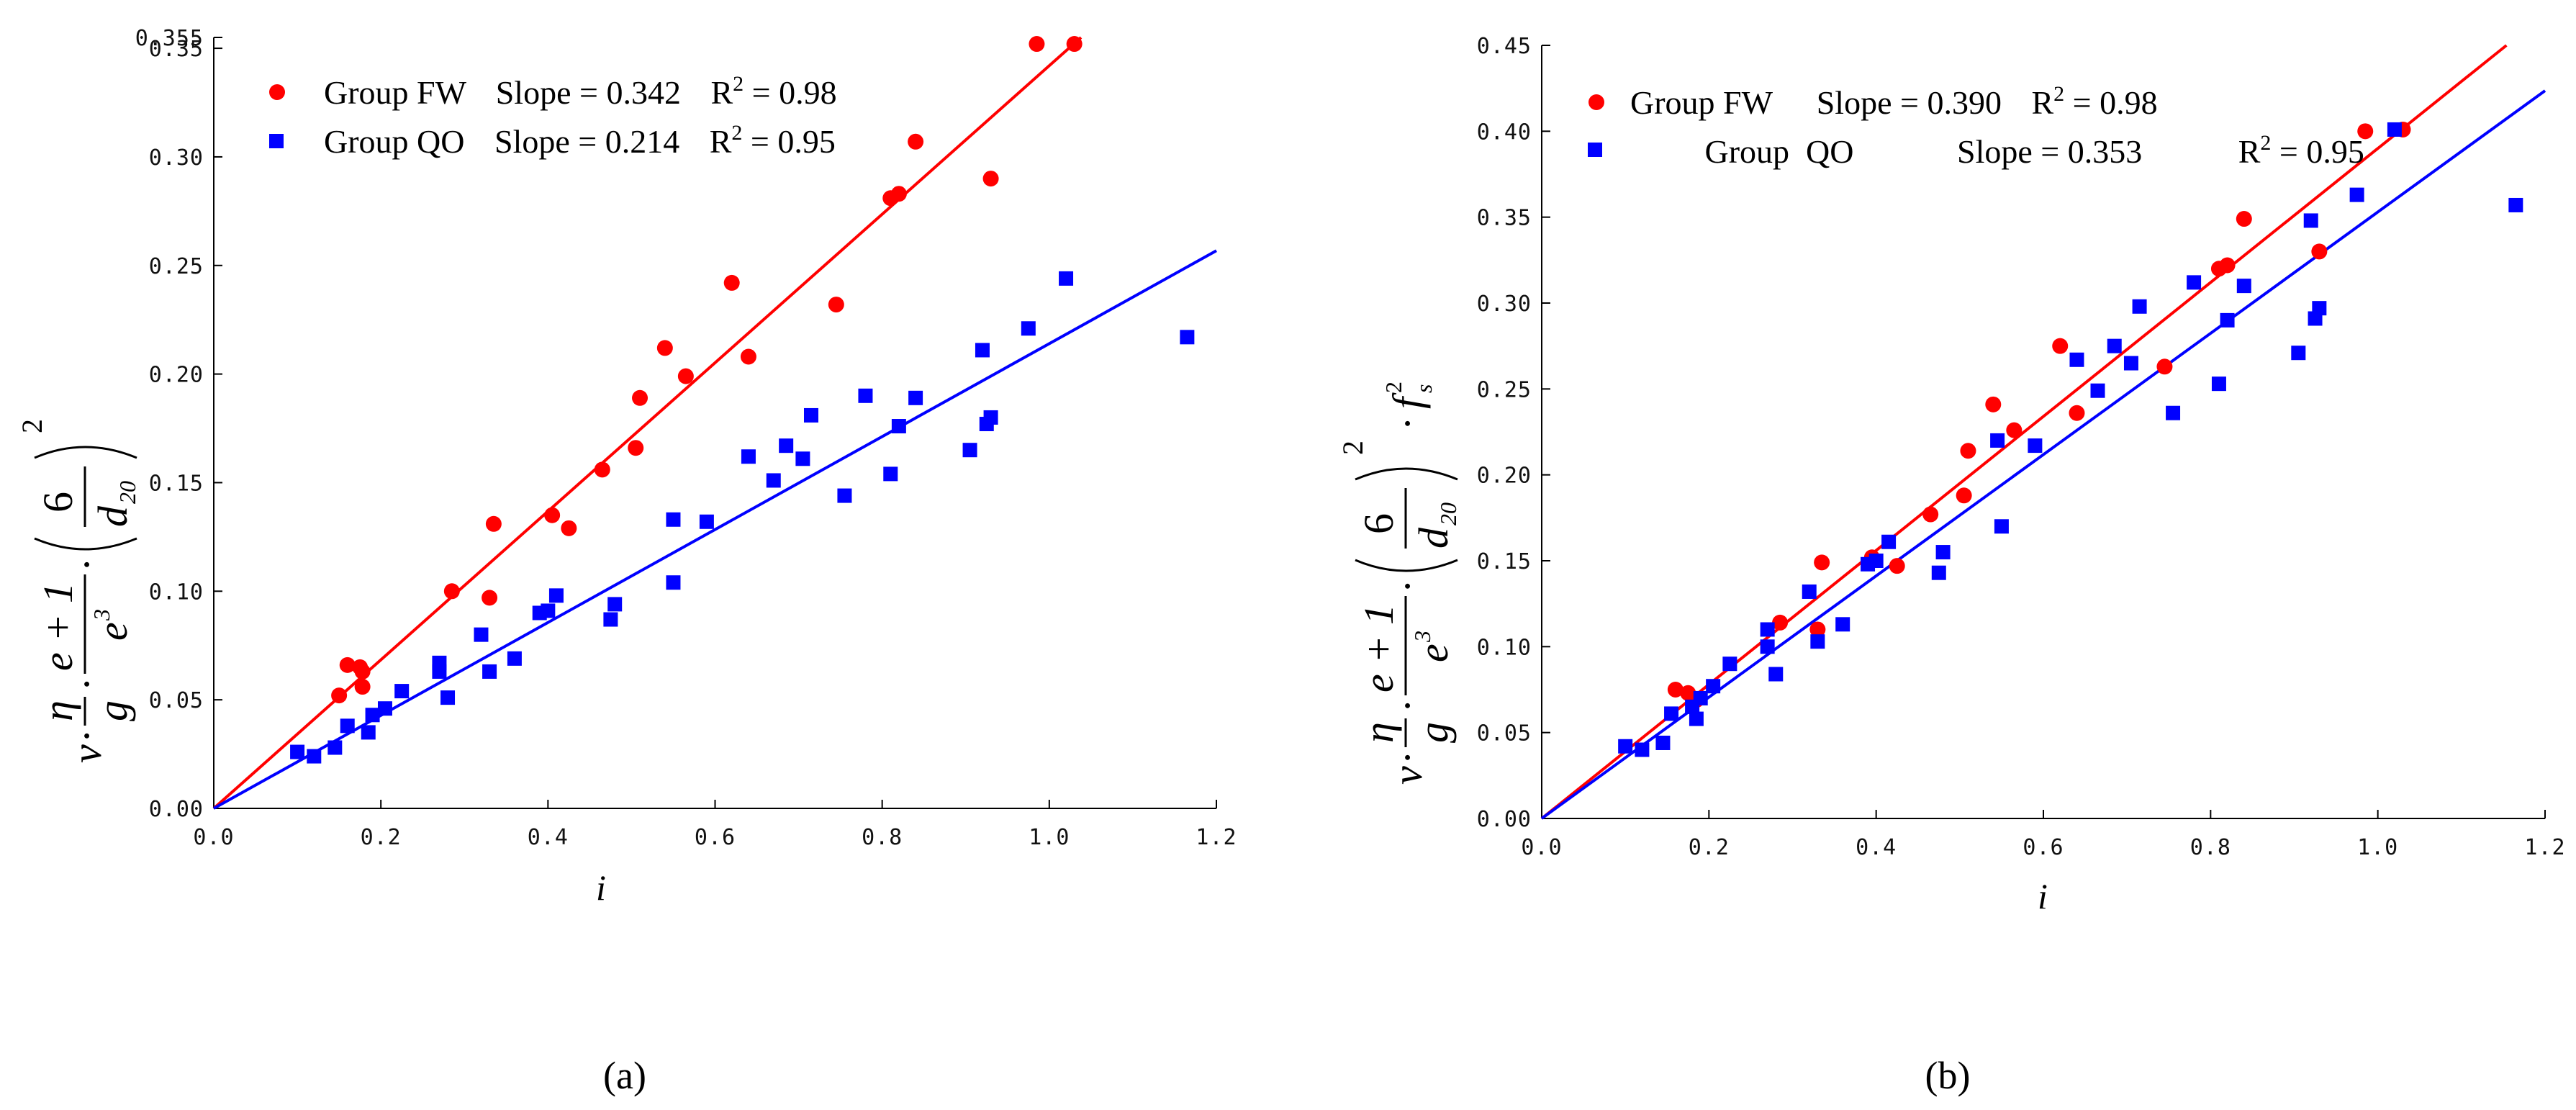  What do you see at coordinates (581, 91) in the screenshot?
I see `legend-fw-label: Group FW Slope = 0.342 R2 = 0.98` at bounding box center [581, 91].